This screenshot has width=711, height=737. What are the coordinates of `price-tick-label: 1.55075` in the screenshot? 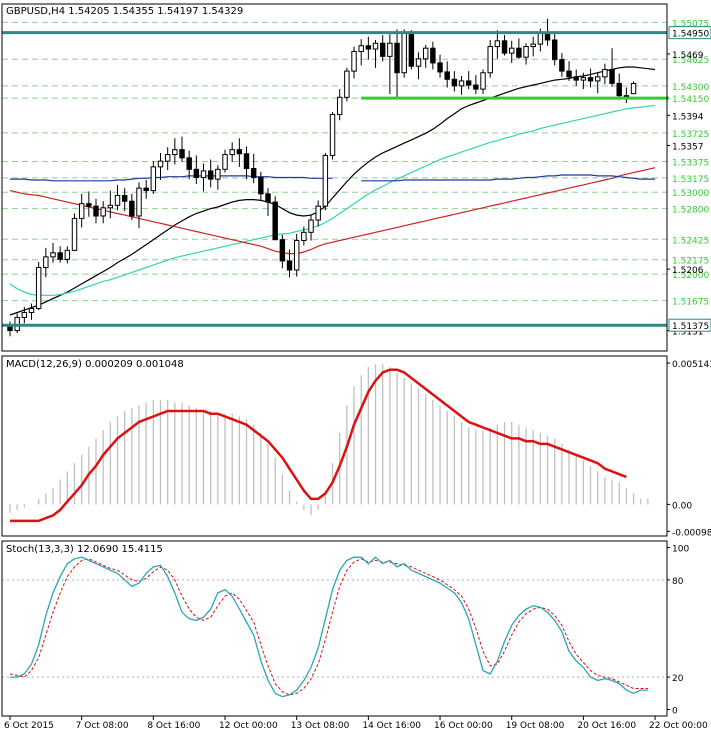 It's located at (690, 24).